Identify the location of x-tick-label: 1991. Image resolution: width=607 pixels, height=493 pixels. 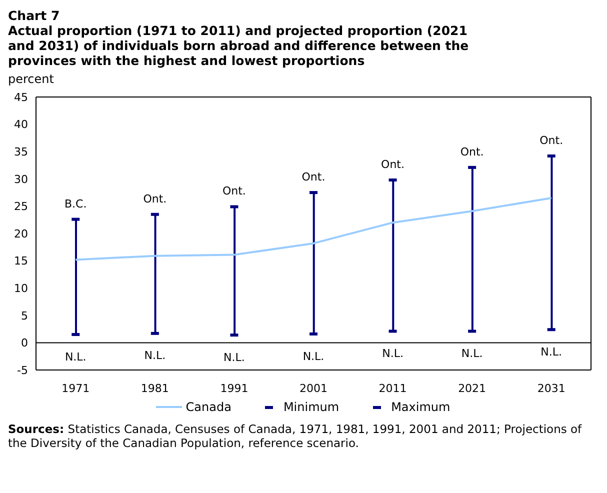
(234, 388).